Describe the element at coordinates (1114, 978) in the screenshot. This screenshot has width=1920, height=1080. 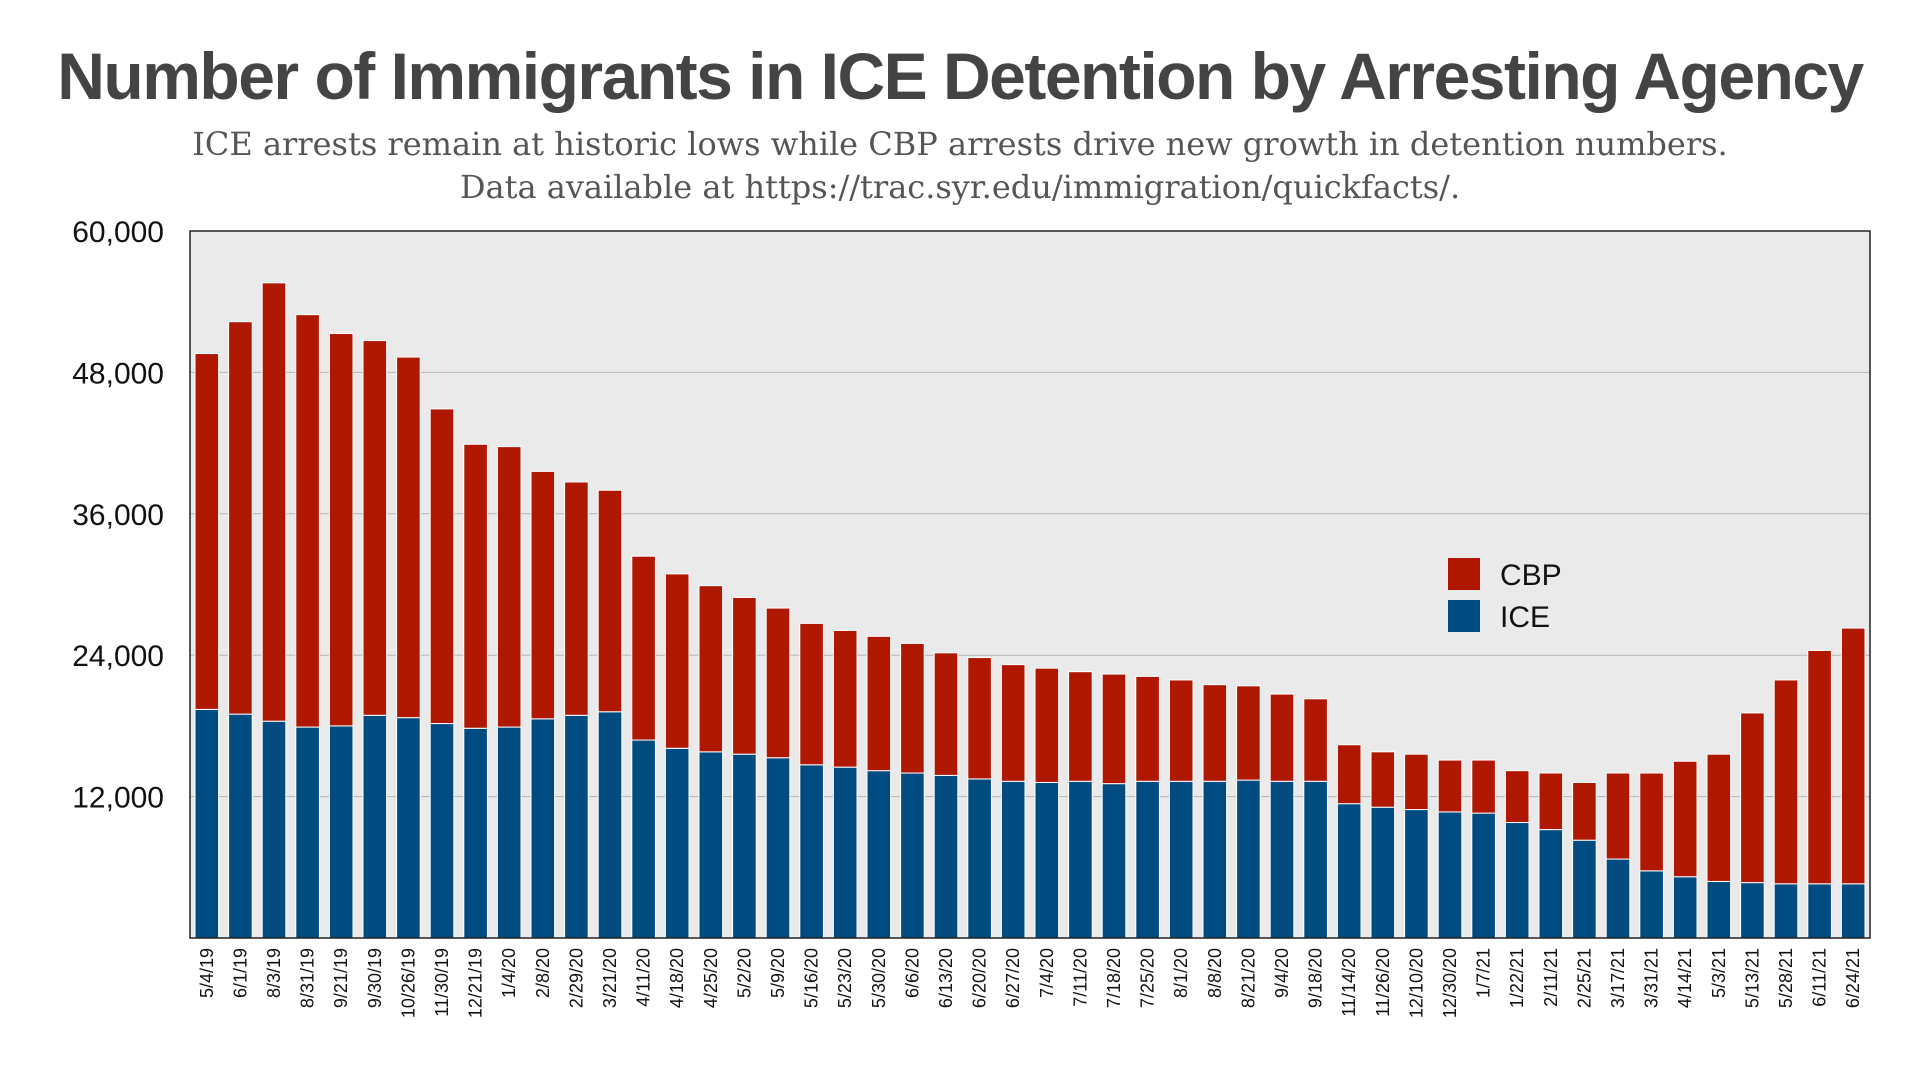
I see `x-tick-label: 7/18/20` at that location.